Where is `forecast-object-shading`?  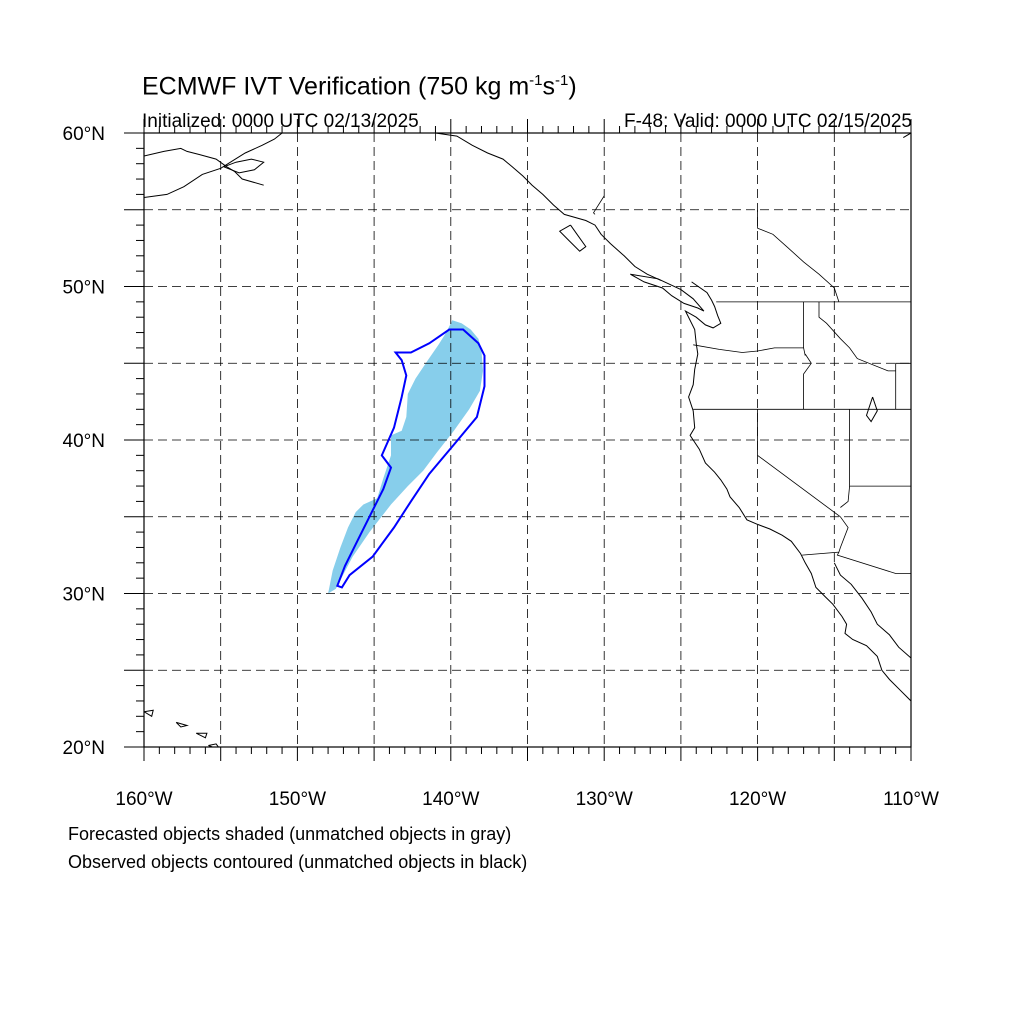
forecast-object-shading is located at coordinates (405, 457).